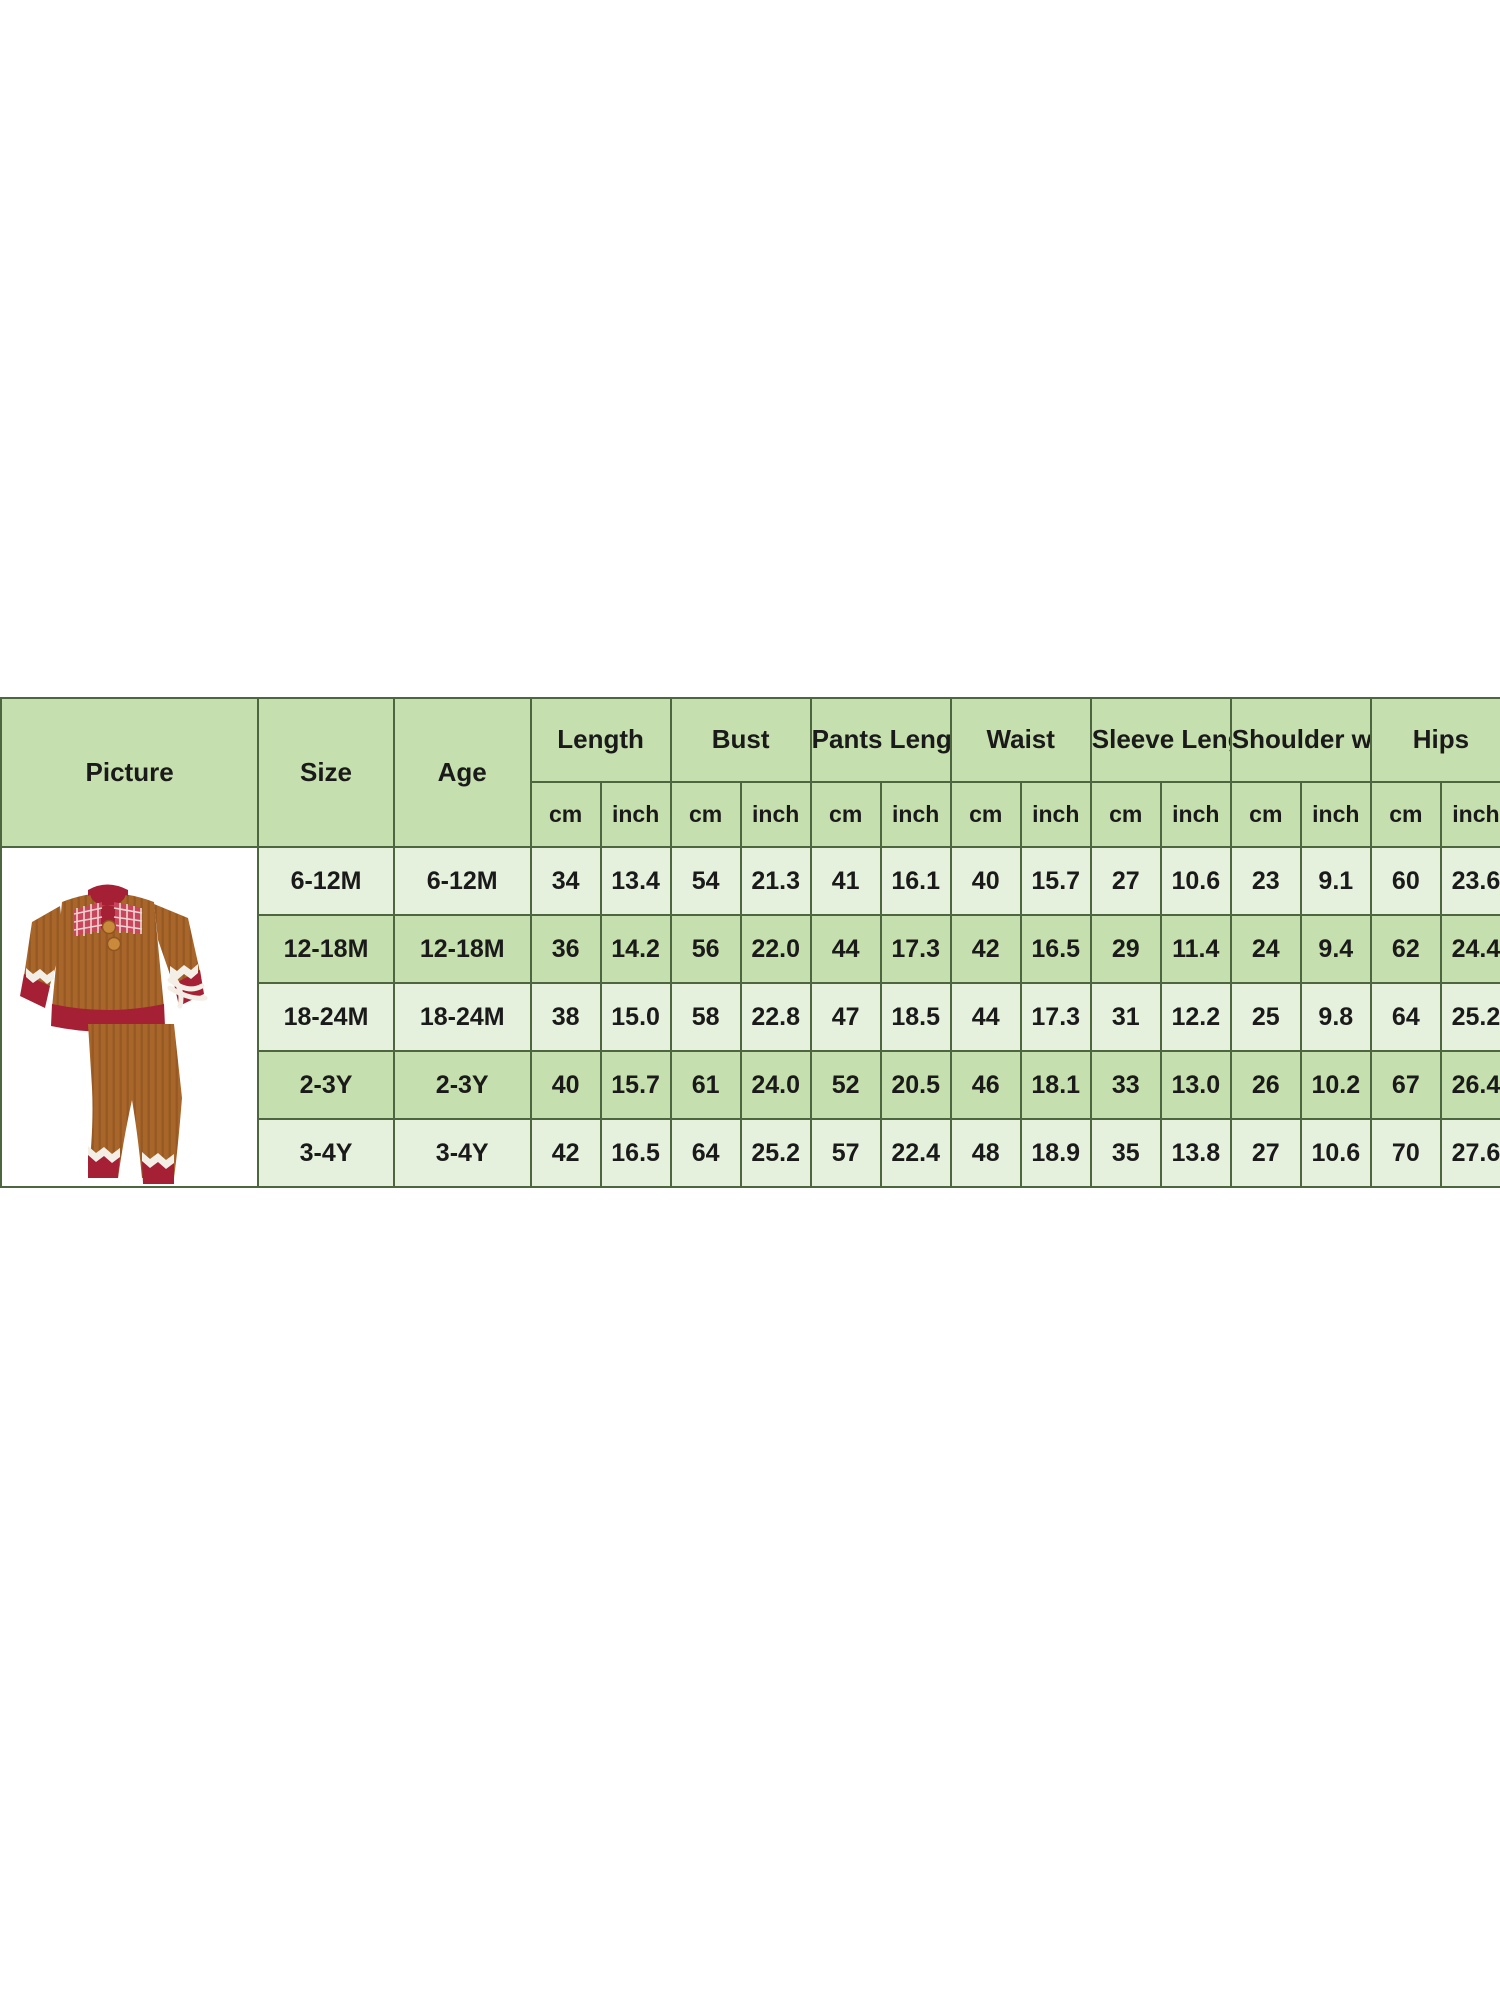 Image resolution: width=1500 pixels, height=2000 pixels. Describe the element at coordinates (775, 1085) in the screenshot. I see `cell-bust_in: 24.0` at that location.